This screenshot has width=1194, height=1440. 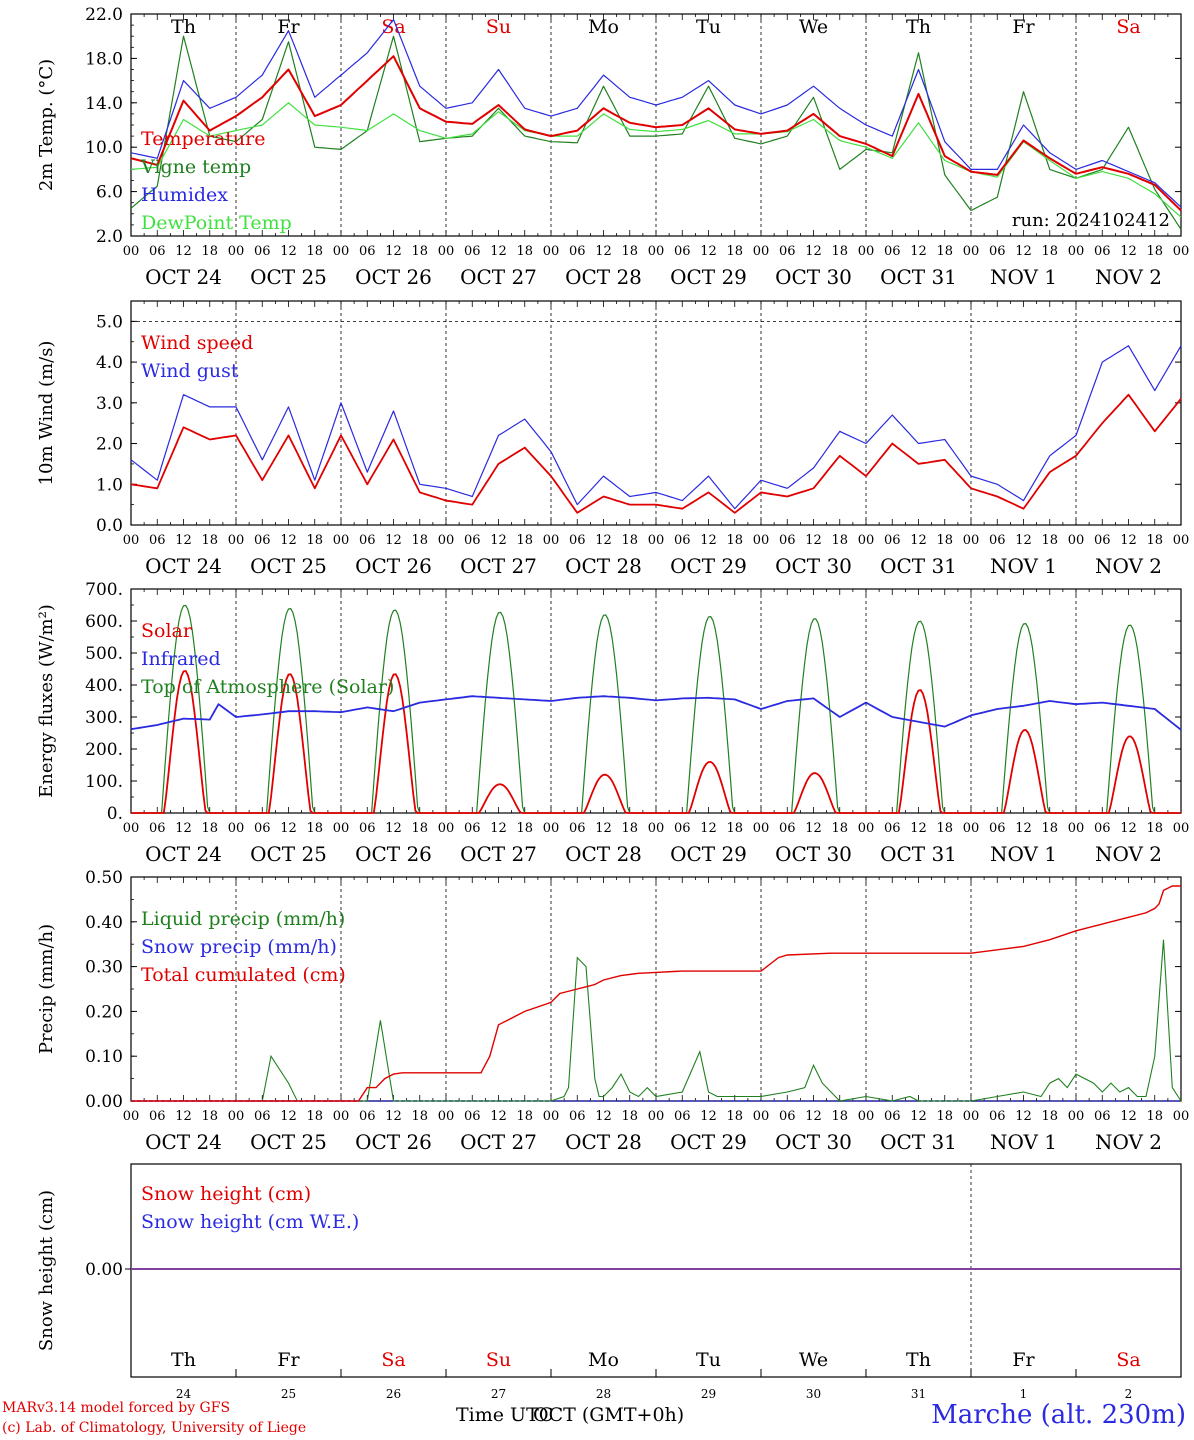 I want to click on legend-entry: Wind gust, so click(x=190, y=371).